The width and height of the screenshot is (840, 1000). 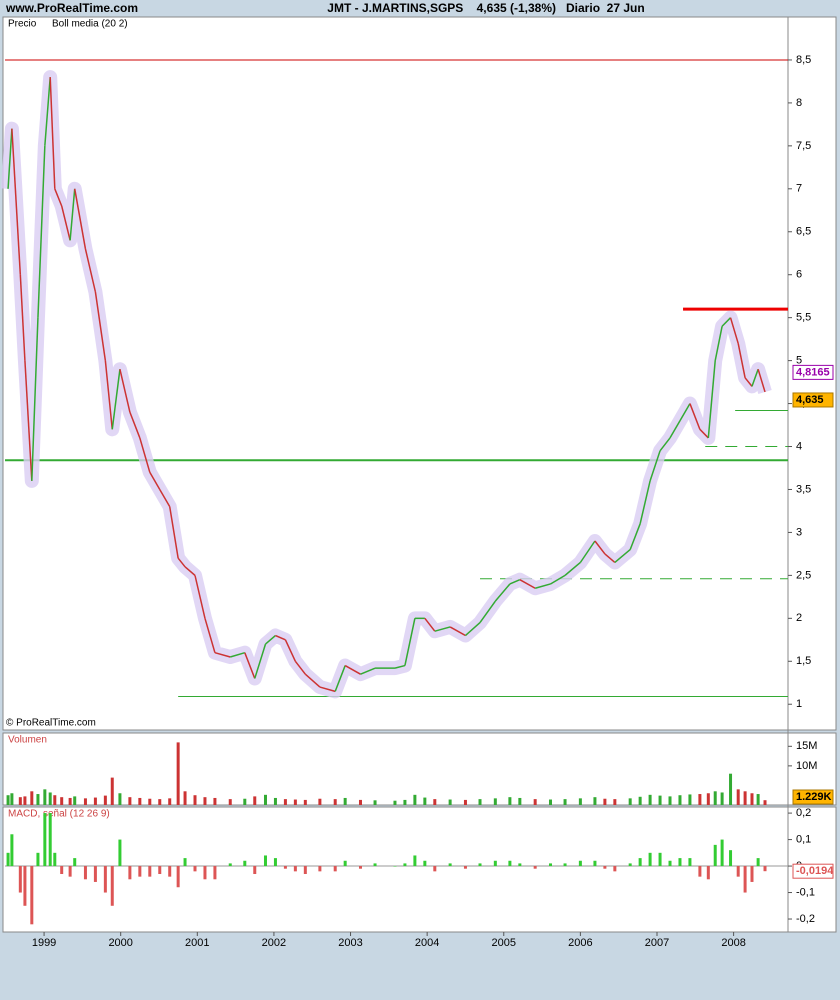 What do you see at coordinates (51, 723) in the screenshot?
I see `copyright: © ProRealTime.com` at bounding box center [51, 723].